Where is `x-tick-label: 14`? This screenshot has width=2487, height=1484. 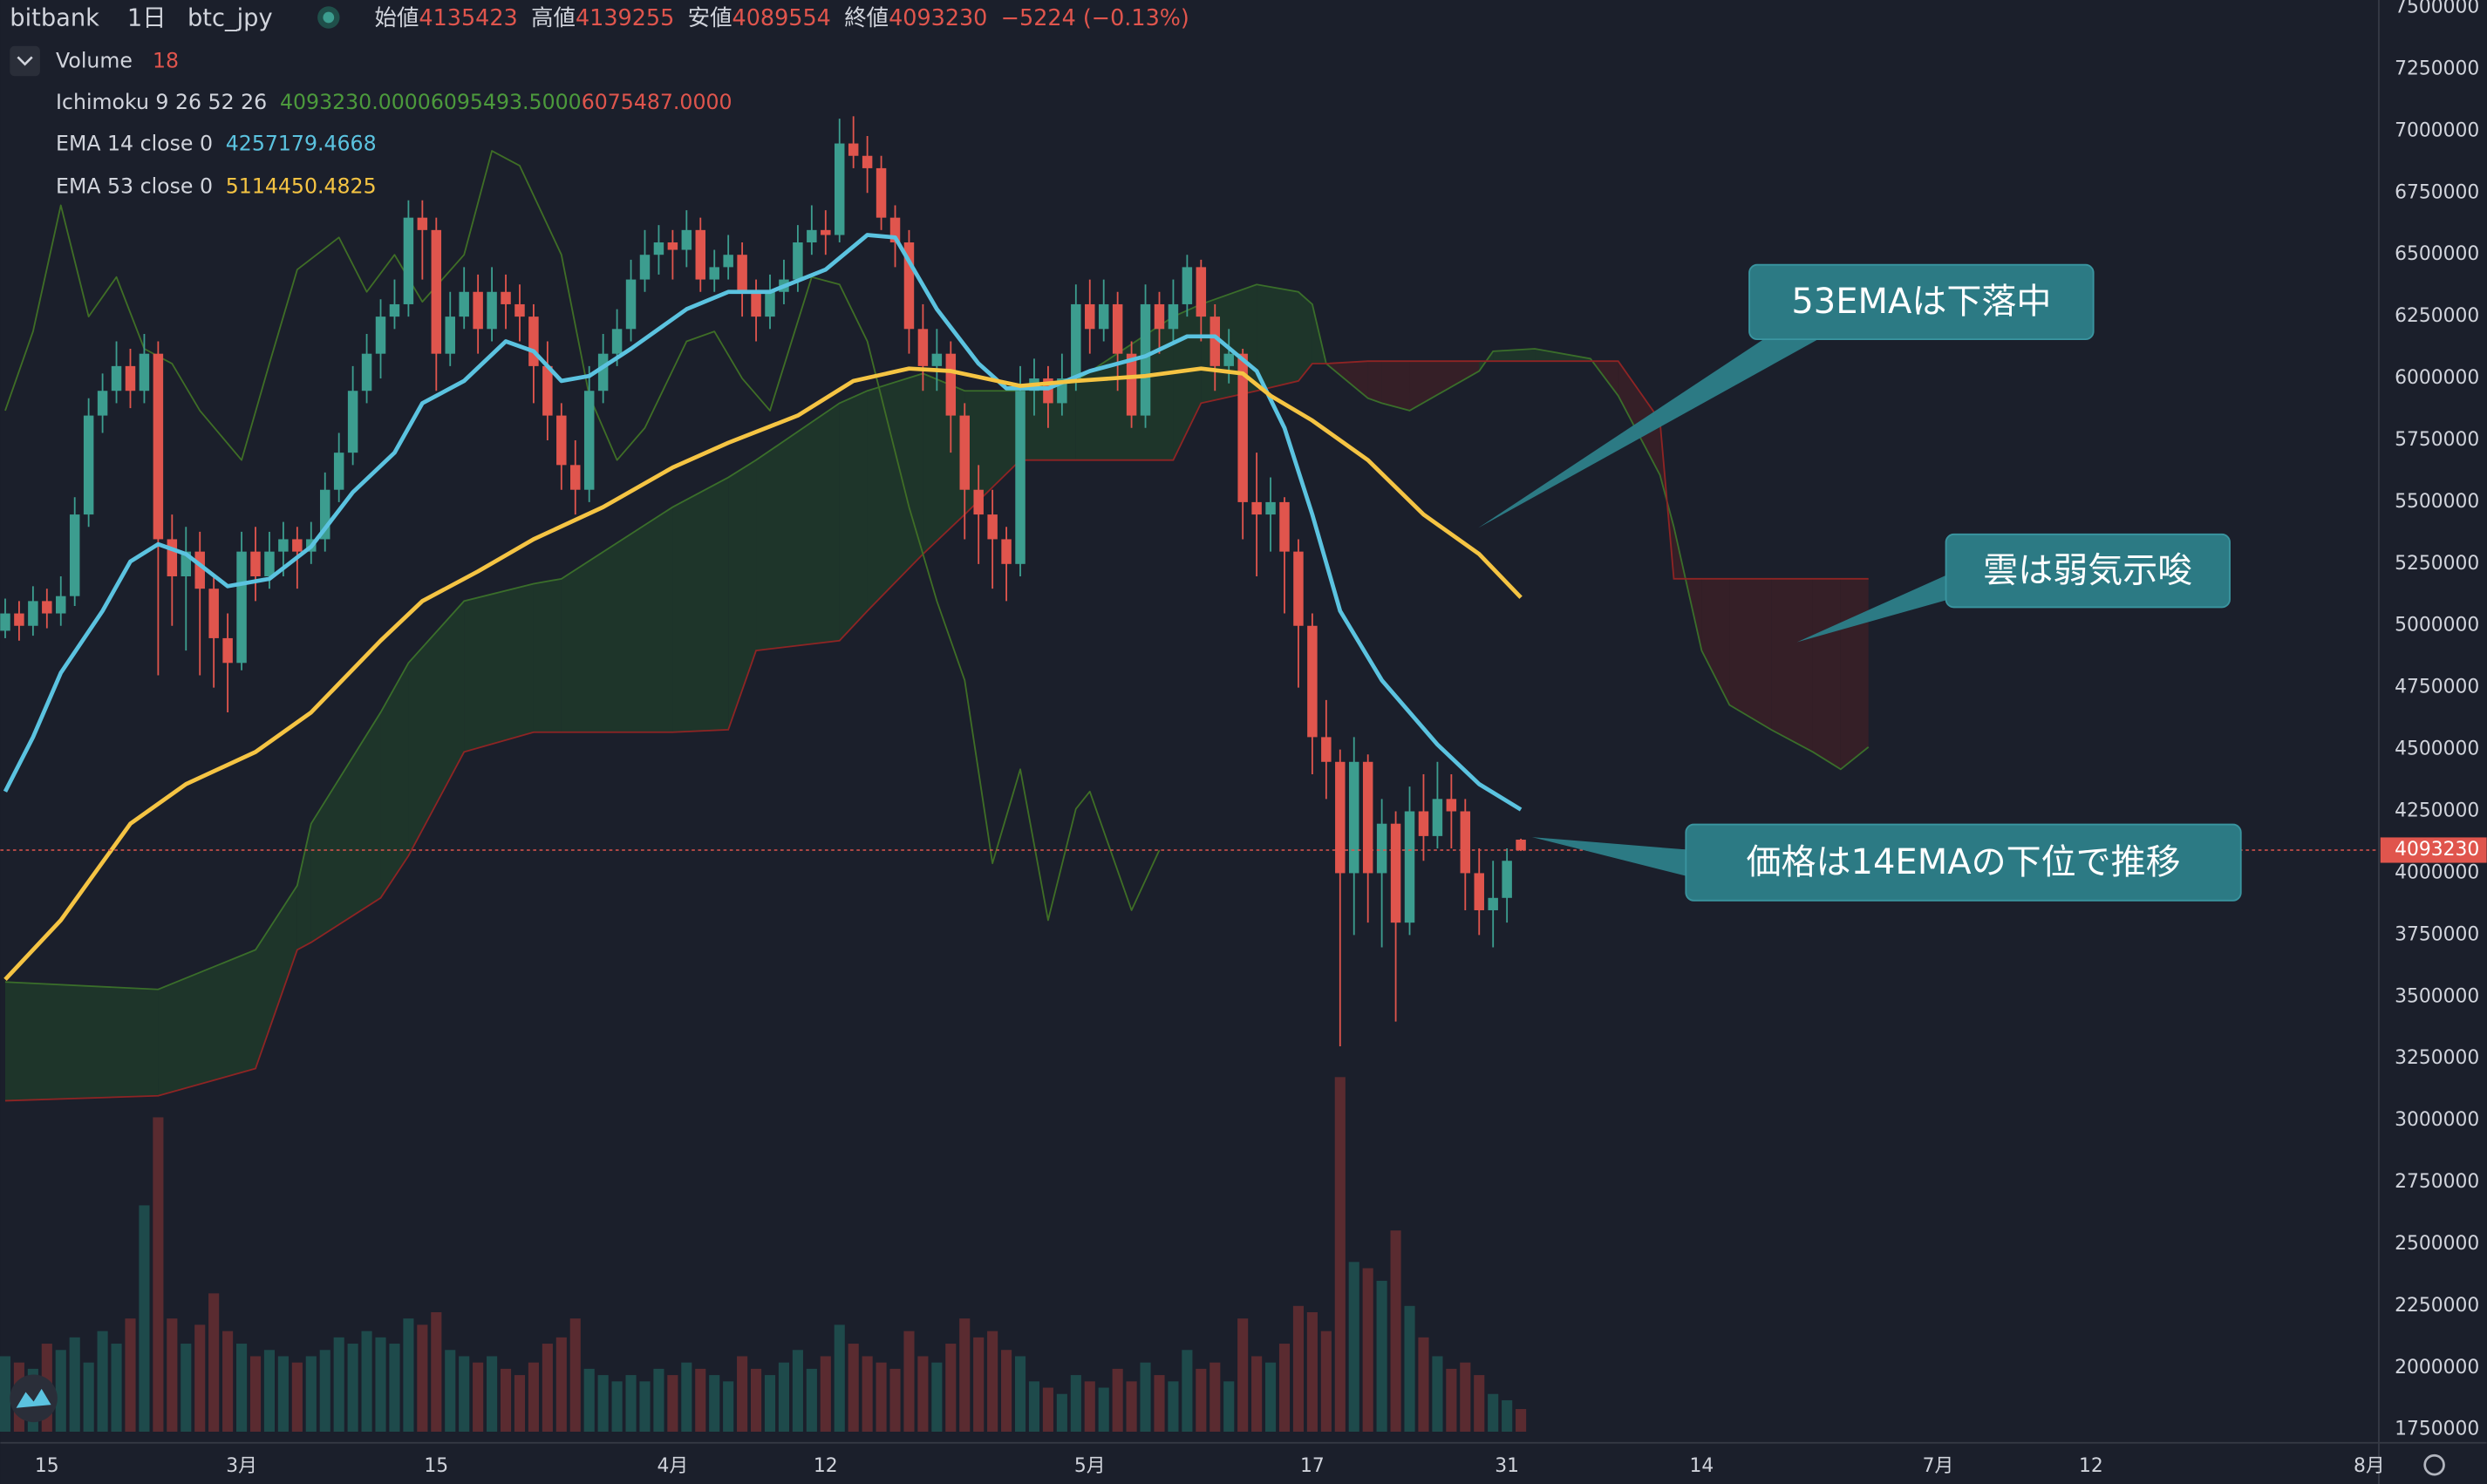
x-tick-label: 14 is located at coordinates (1702, 1466).